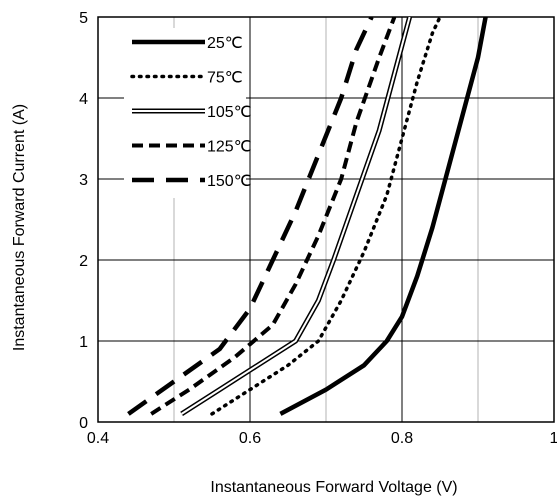  I want to click on y-tick-label: 5, so click(83, 18).